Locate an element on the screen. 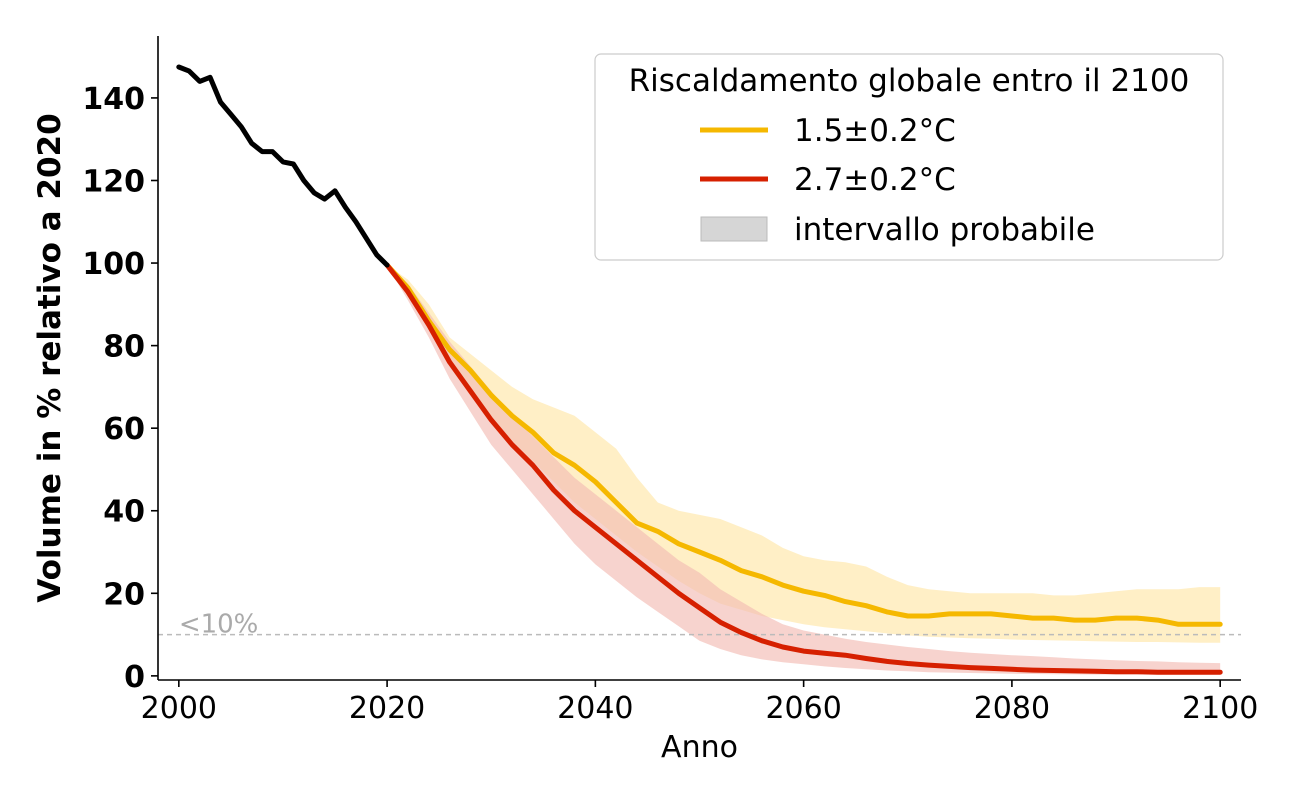 The height and width of the screenshot is (800, 1300). y-tick-label: 100 is located at coordinates (113, 264).